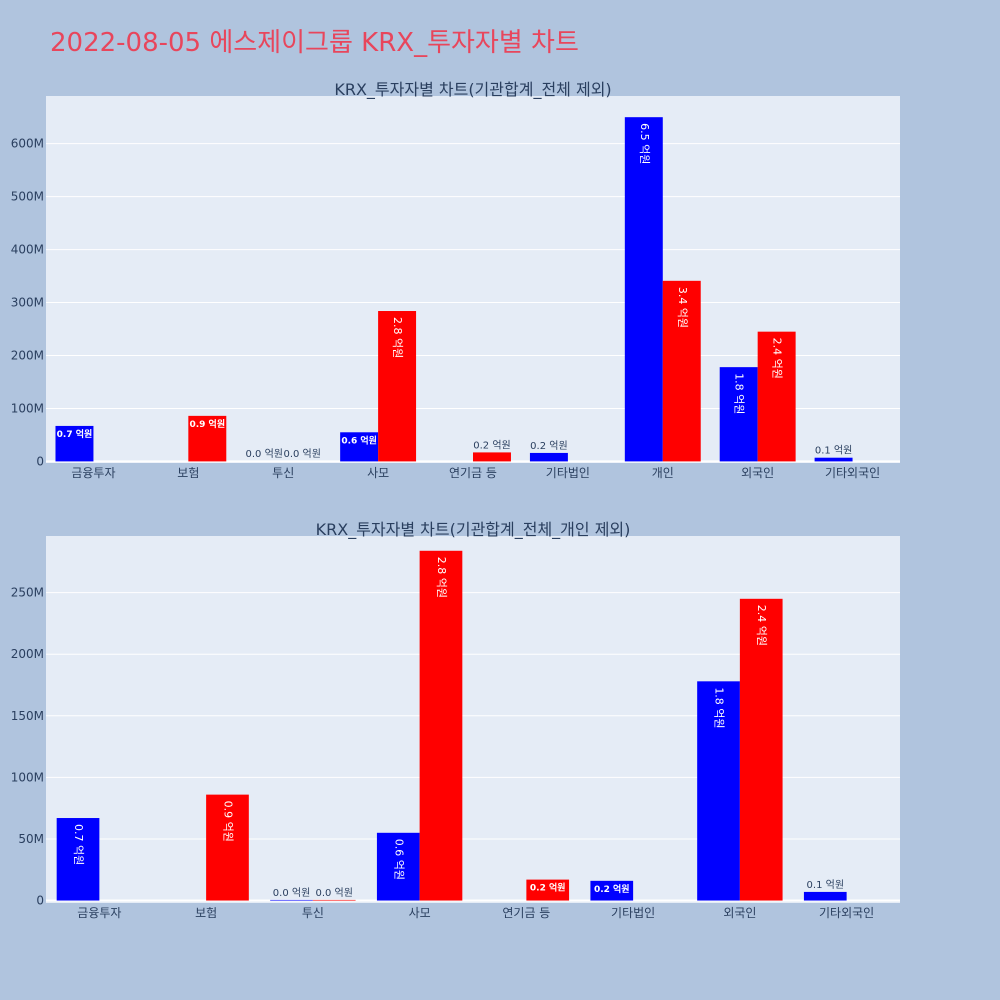 The height and width of the screenshot is (1000, 1000). I want to click on y-tick-label: 300M, so click(27, 303).